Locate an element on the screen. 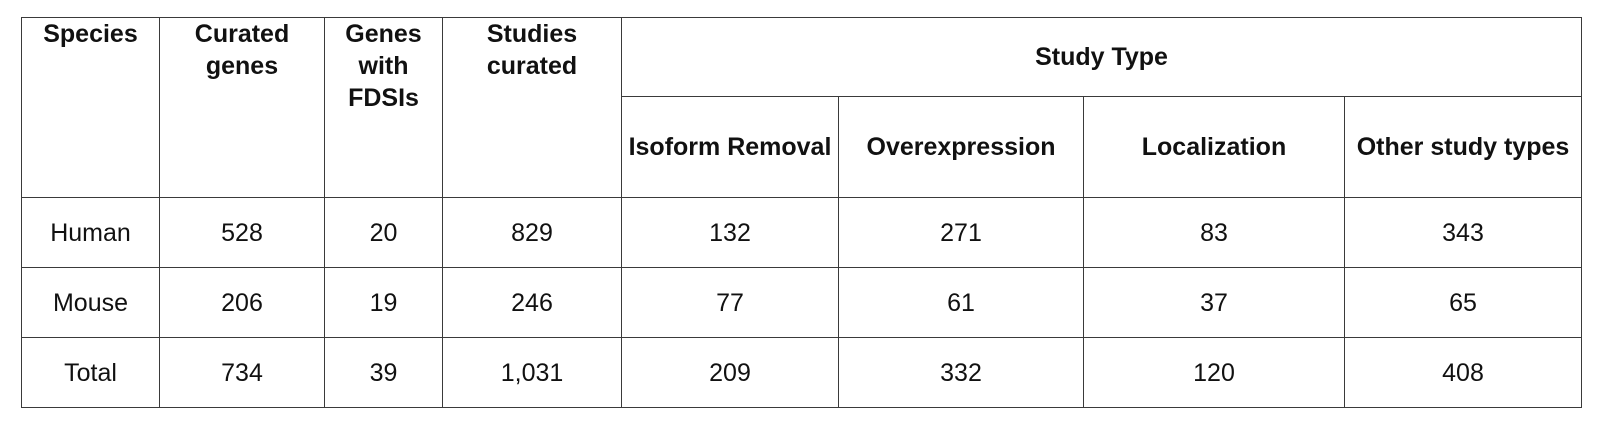 Image resolution: width=1600 pixels, height=435 pixels. cell-genes-with-fdsis: 19 is located at coordinates (383, 302).